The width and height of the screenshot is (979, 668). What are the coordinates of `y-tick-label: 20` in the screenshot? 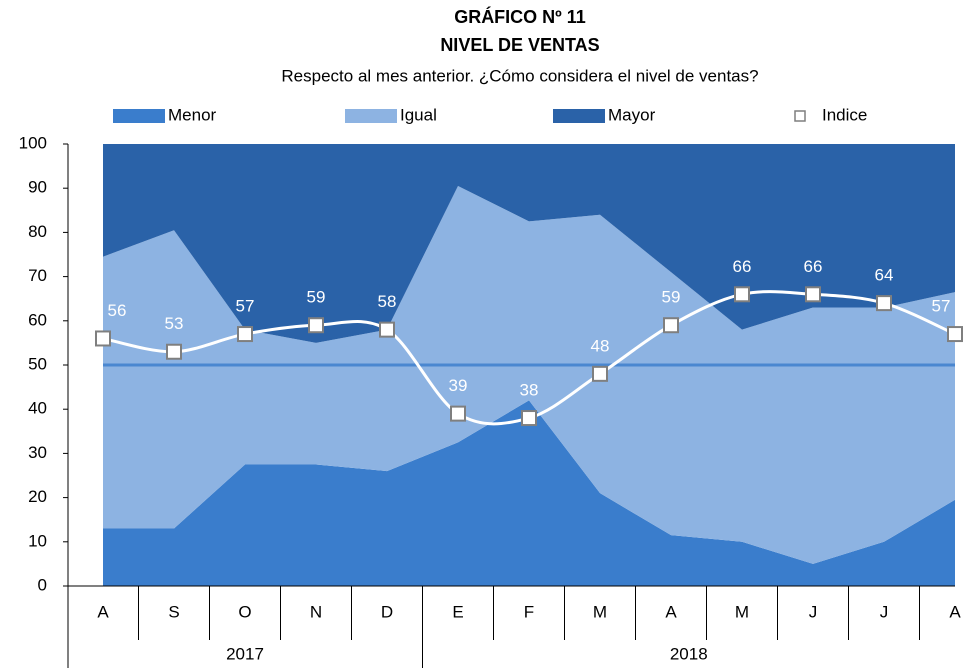 It's located at (37, 496).